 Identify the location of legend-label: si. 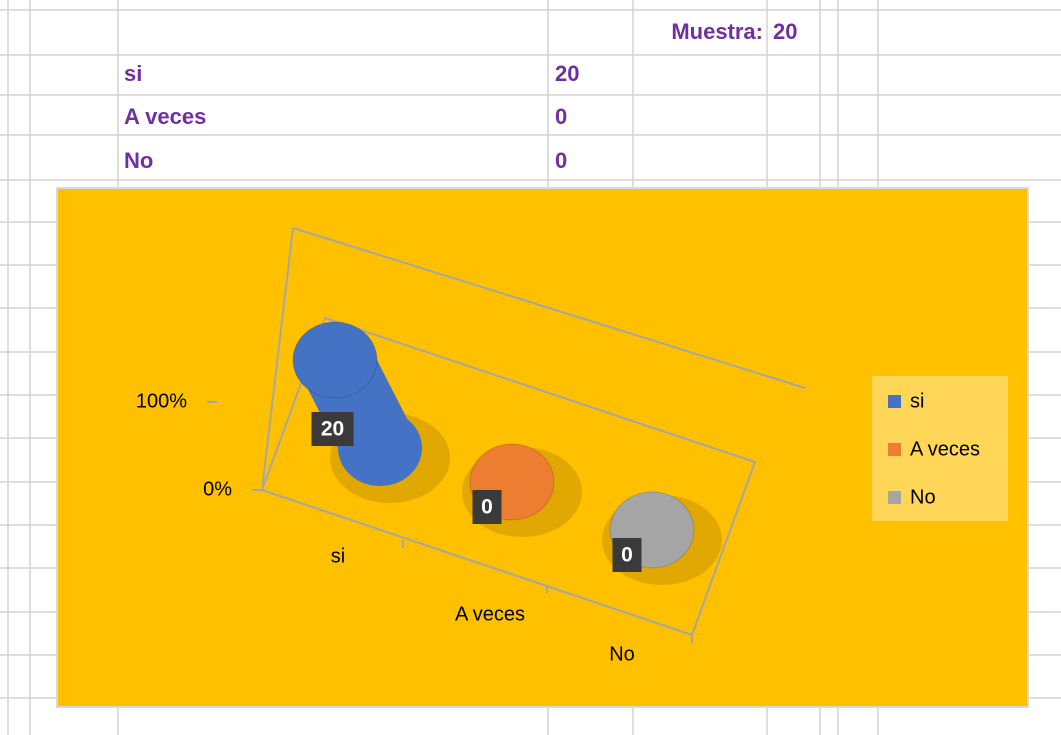
(917, 401).